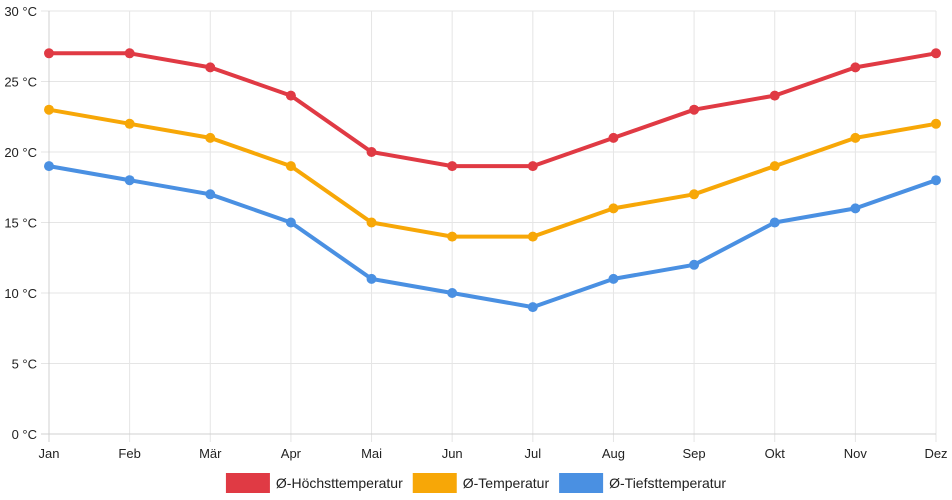 The height and width of the screenshot is (500, 952). What do you see at coordinates (291, 453) in the screenshot?
I see `x-tick-label: Apr` at bounding box center [291, 453].